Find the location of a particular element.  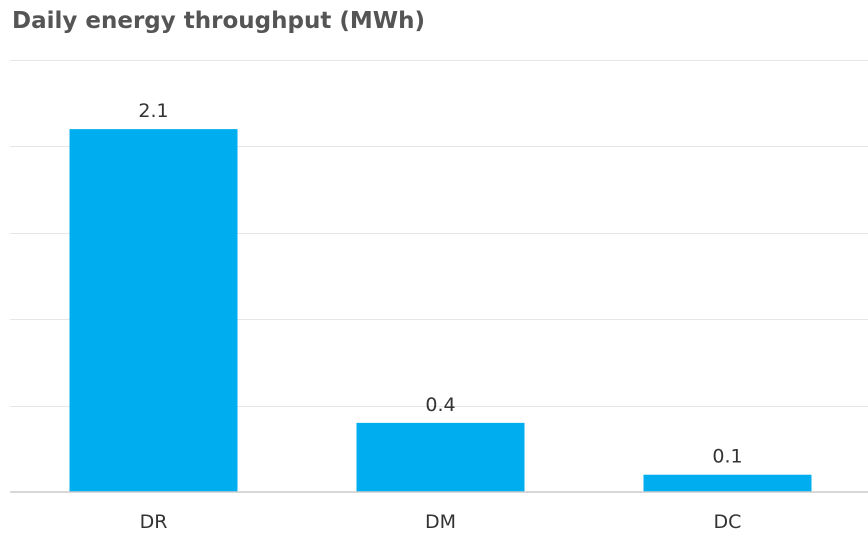

data-label-dm: 0.4 is located at coordinates (440, 405).